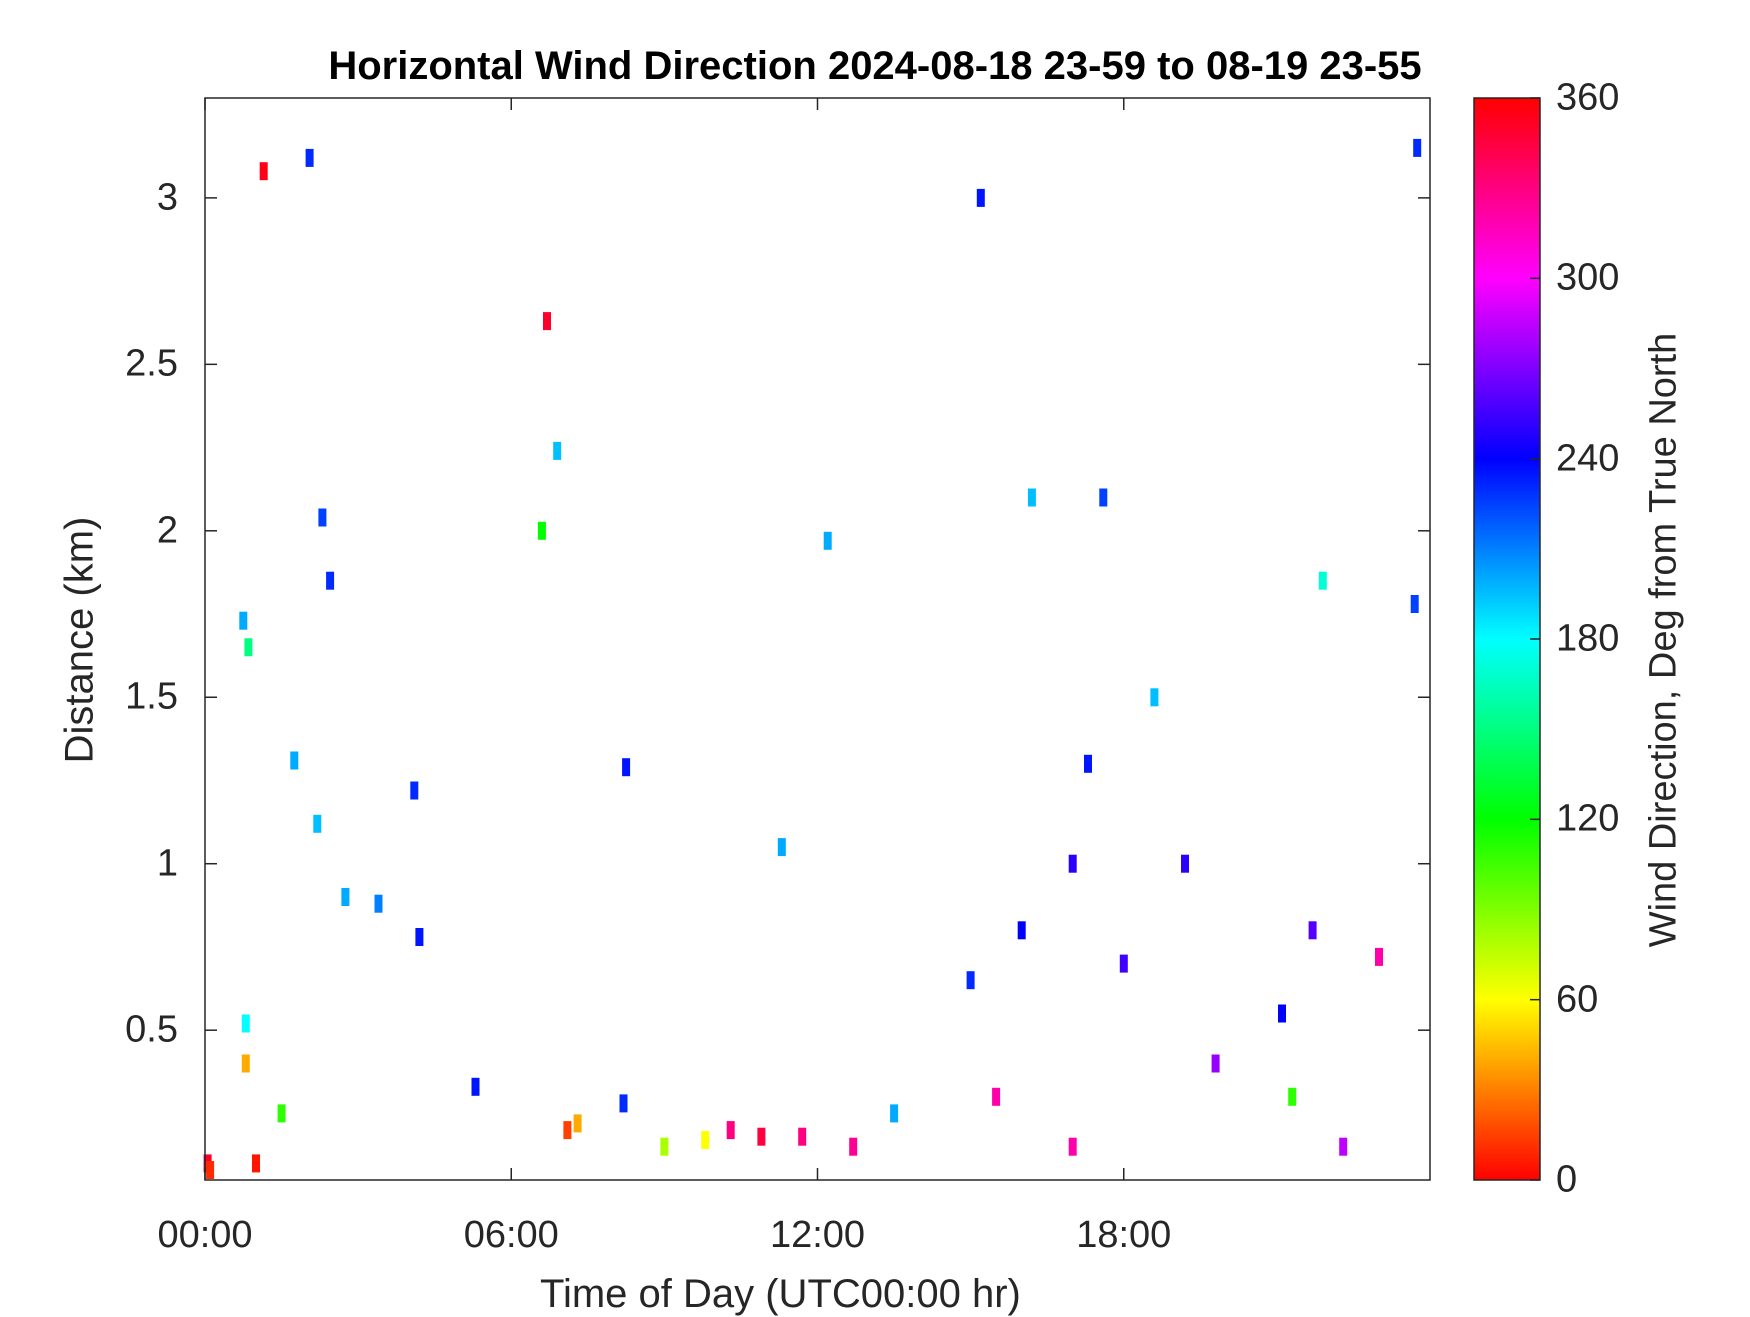 The width and height of the screenshot is (1750, 1317). Describe the element at coordinates (1588, 818) in the screenshot. I see `colorbar-tick-label: 120` at that location.